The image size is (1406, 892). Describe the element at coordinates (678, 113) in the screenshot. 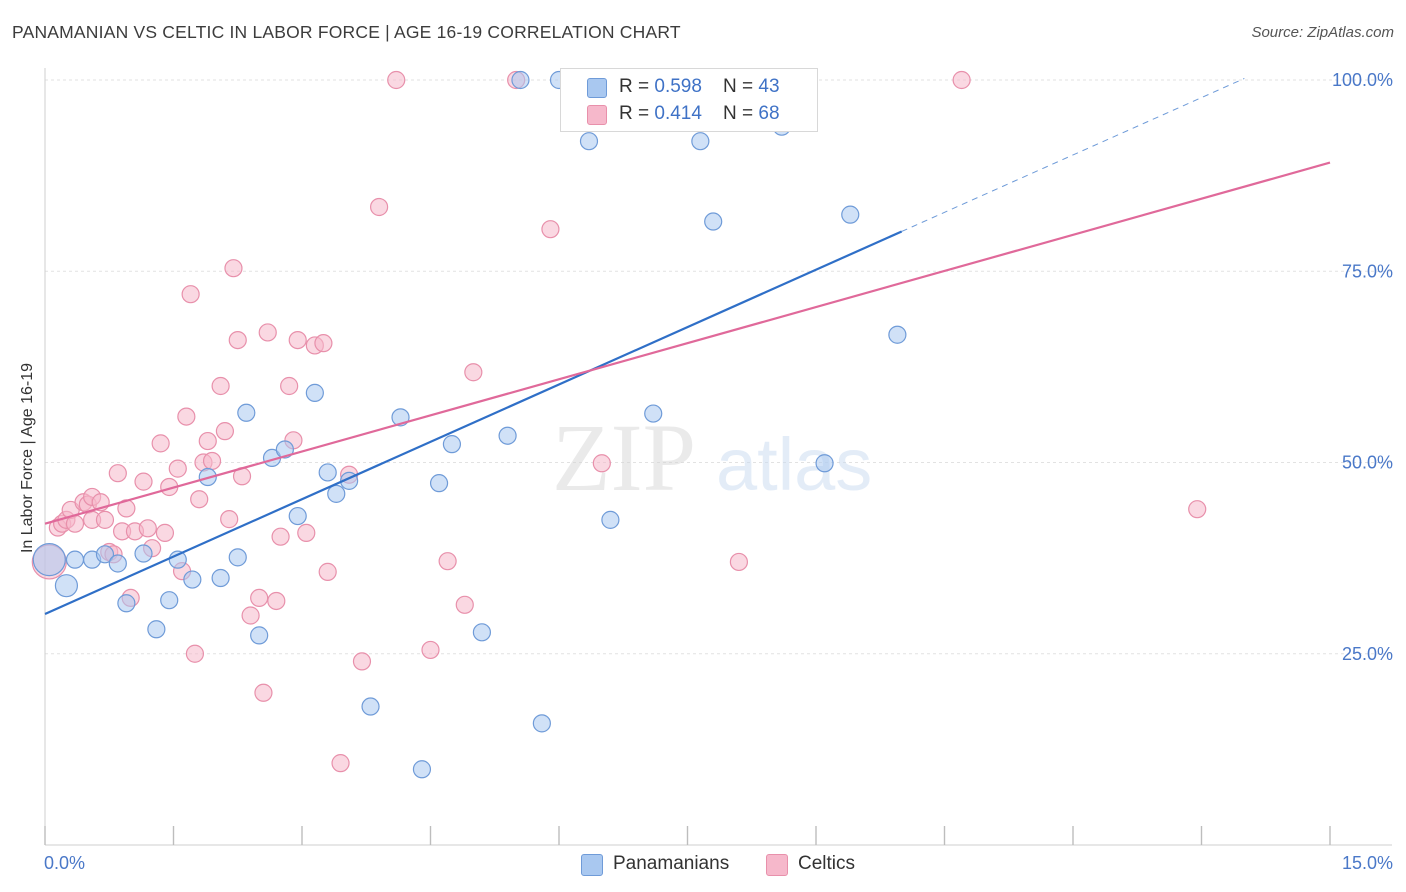

I see `r-value: 0.414` at that location.